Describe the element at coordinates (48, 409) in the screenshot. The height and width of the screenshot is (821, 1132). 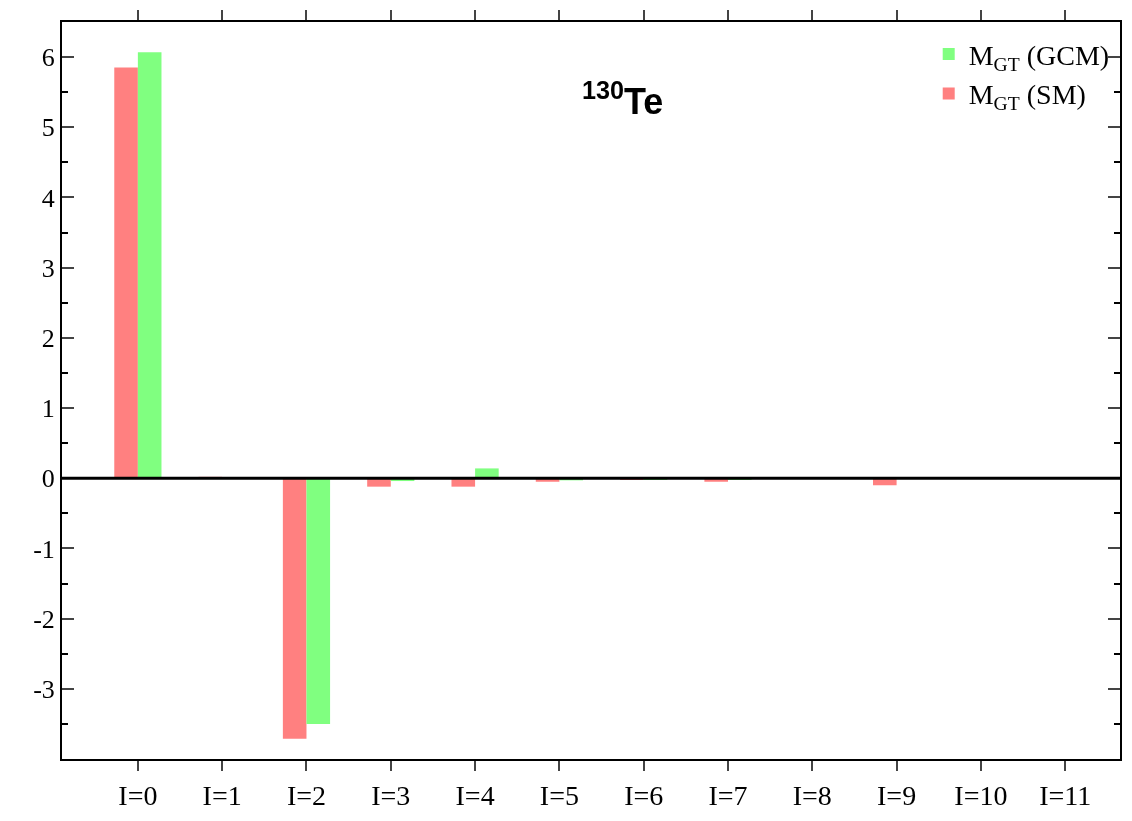
I see `y-tick-label: 1` at that location.